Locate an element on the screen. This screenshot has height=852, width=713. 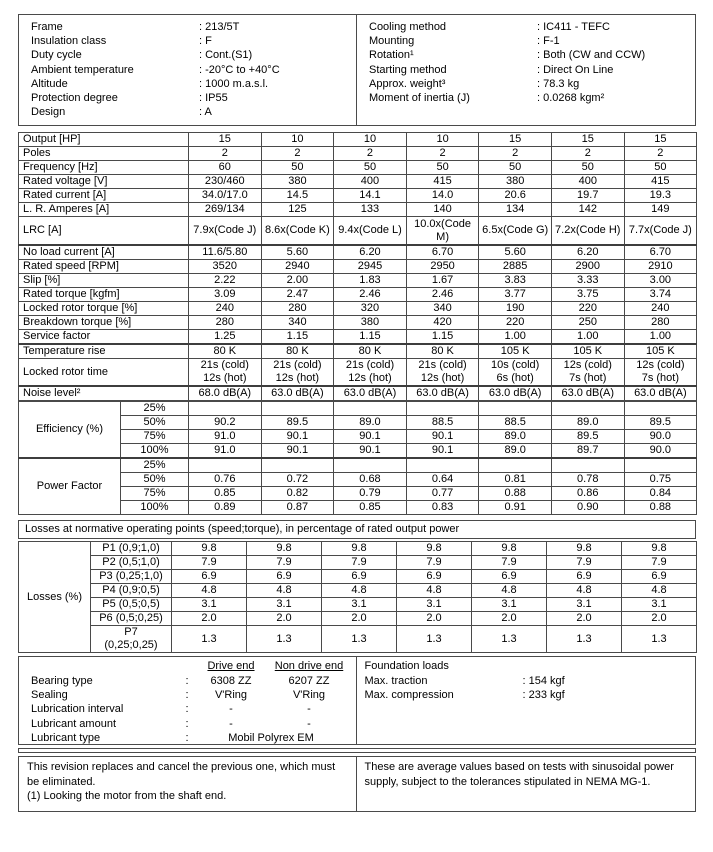
row-label: Rated speed [RPM] is located at coordinates (103, 266).